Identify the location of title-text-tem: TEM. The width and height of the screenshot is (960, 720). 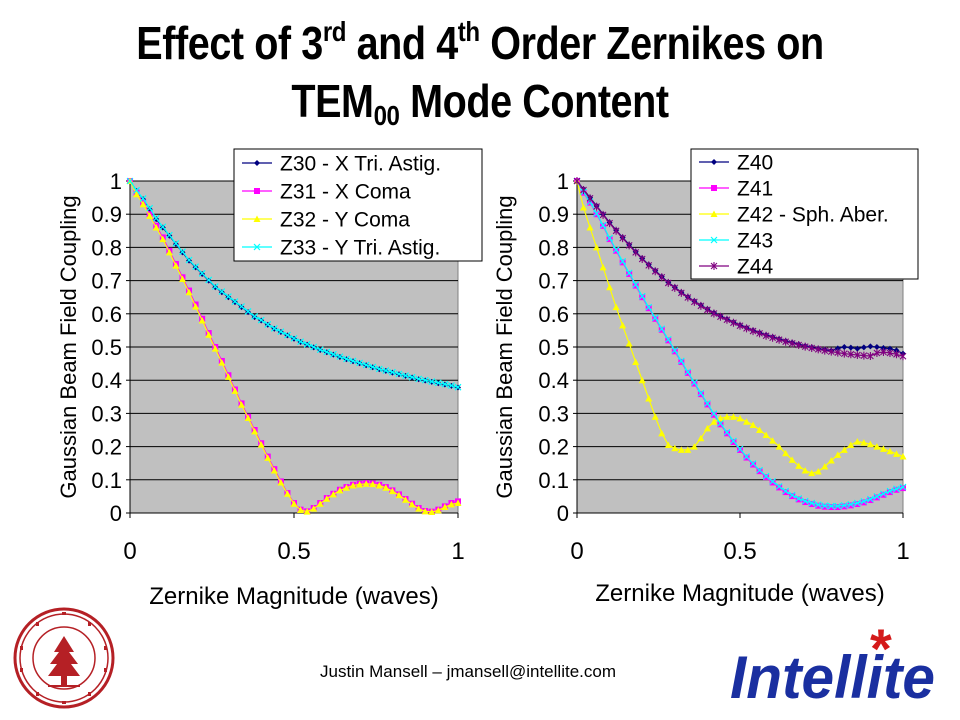
(332, 101).